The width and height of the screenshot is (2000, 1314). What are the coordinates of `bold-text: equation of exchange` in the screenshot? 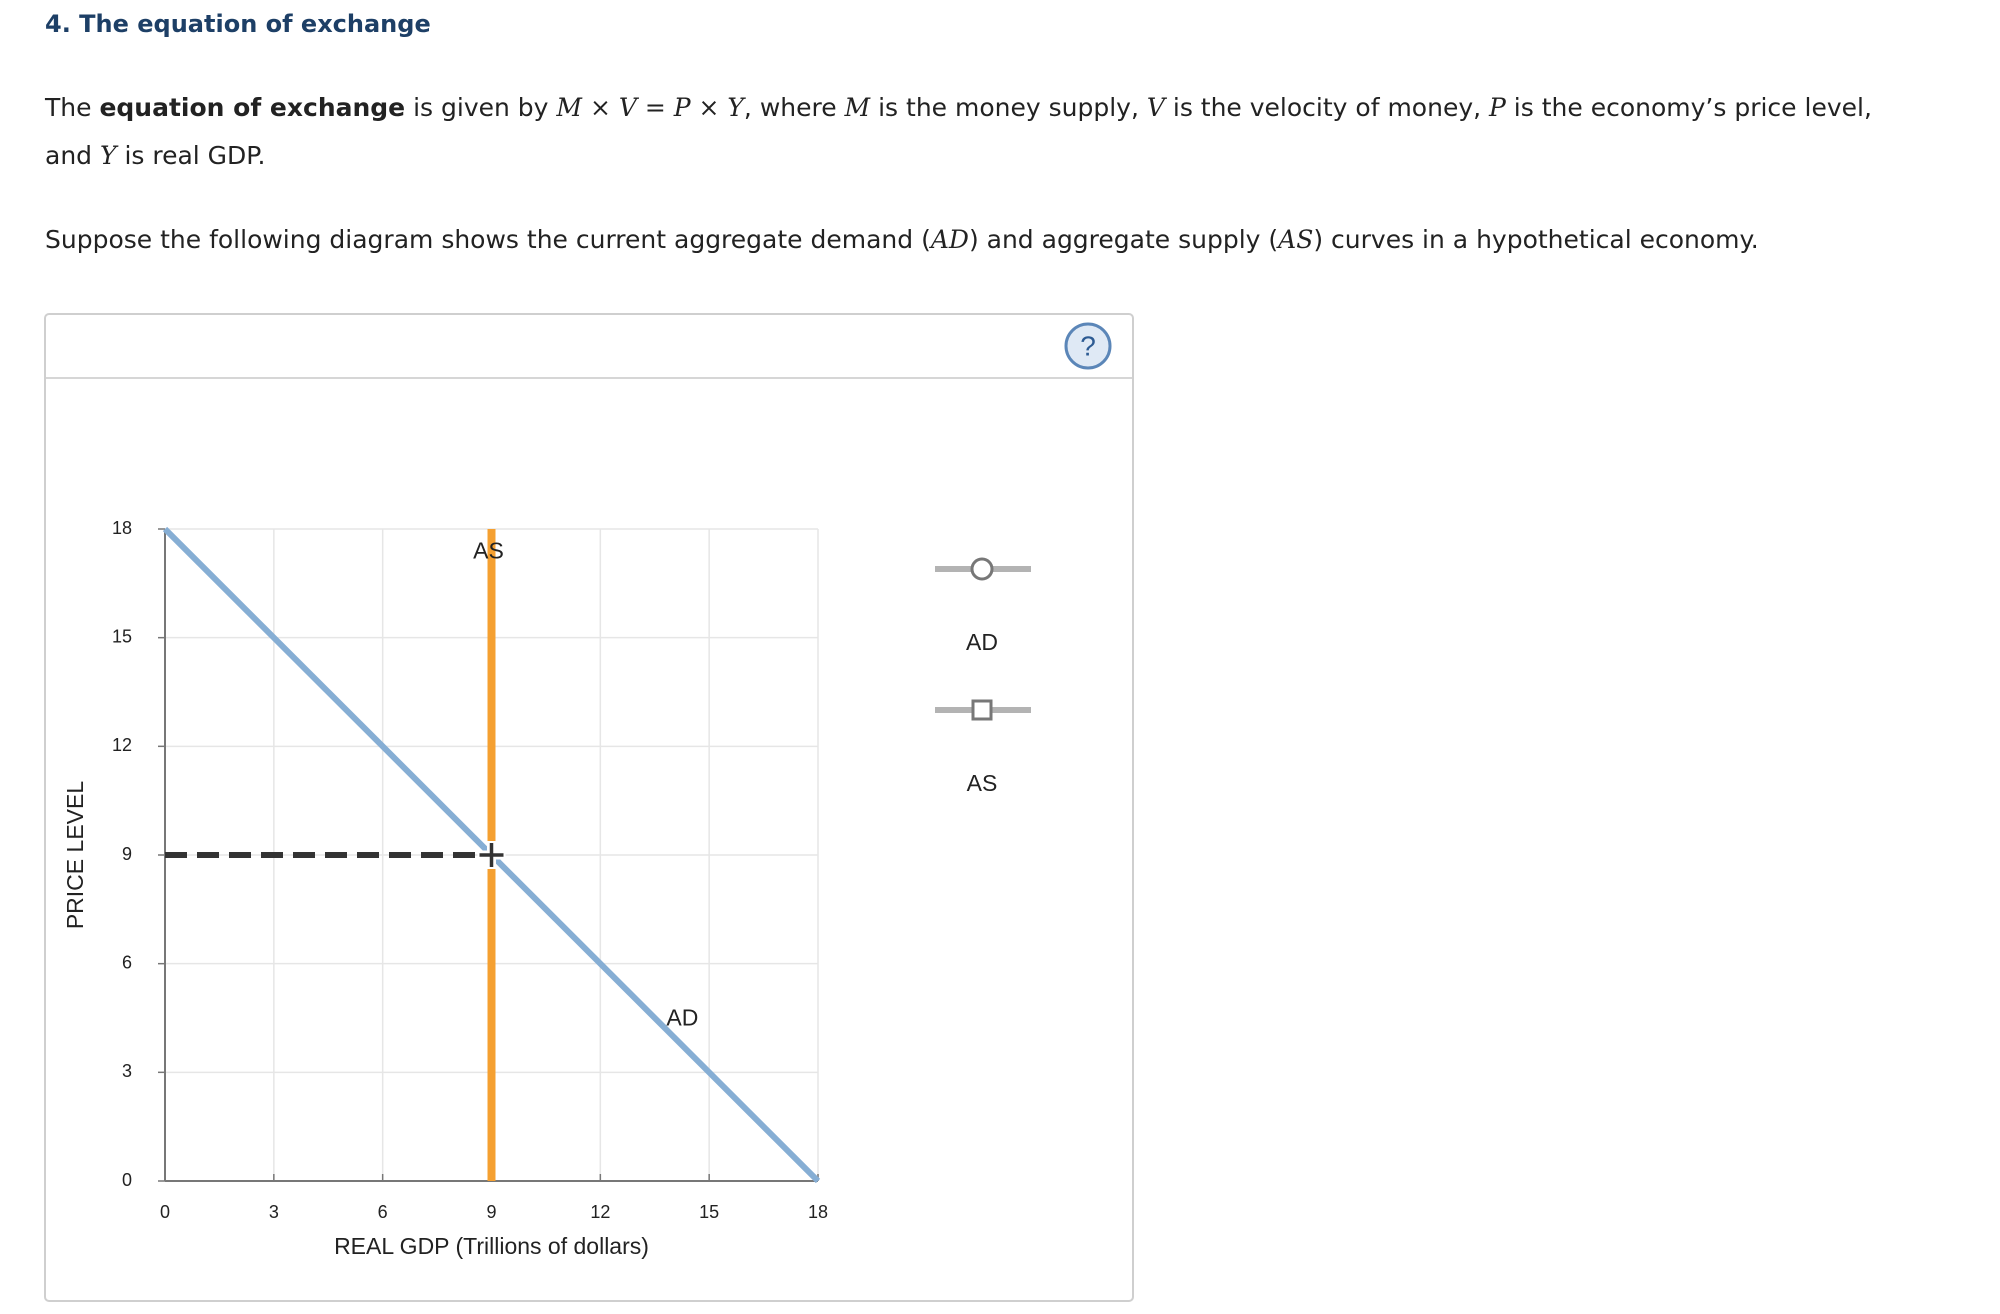 It's located at (252, 107).